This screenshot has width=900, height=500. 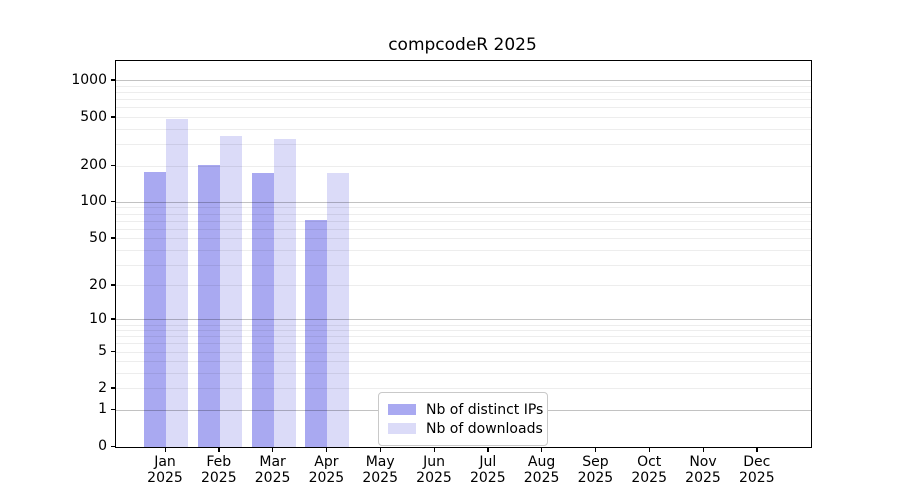 What do you see at coordinates (272, 470) in the screenshot?
I see `x-tick-label: Mar 2025` at bounding box center [272, 470].